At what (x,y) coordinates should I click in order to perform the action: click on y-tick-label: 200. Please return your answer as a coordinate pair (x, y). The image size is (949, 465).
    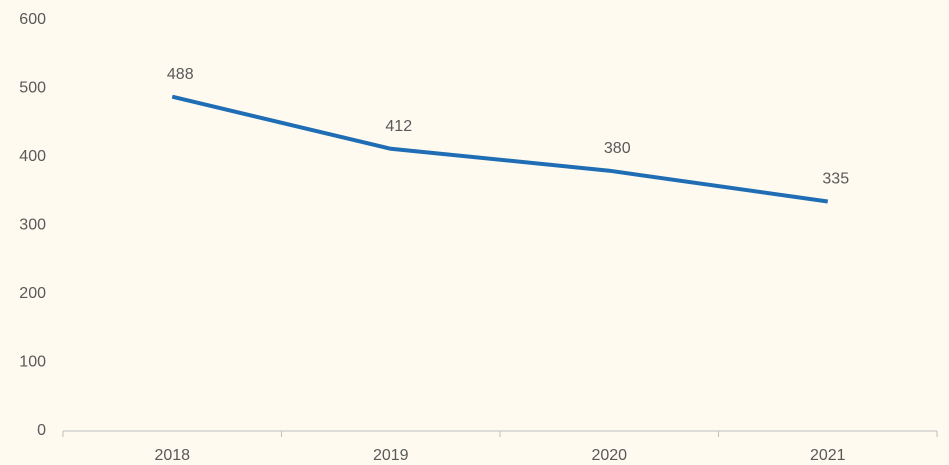
    Looking at the image, I should click on (32, 293).